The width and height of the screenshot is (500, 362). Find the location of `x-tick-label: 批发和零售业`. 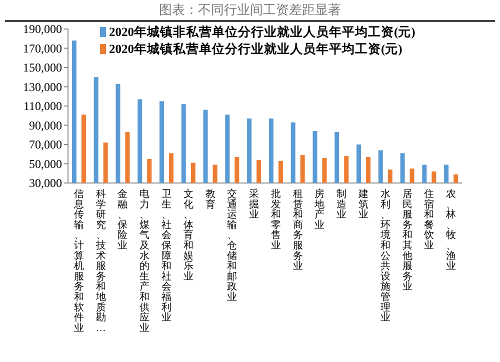

x-tick-label: 批发和零售业 is located at coordinates (275, 220).